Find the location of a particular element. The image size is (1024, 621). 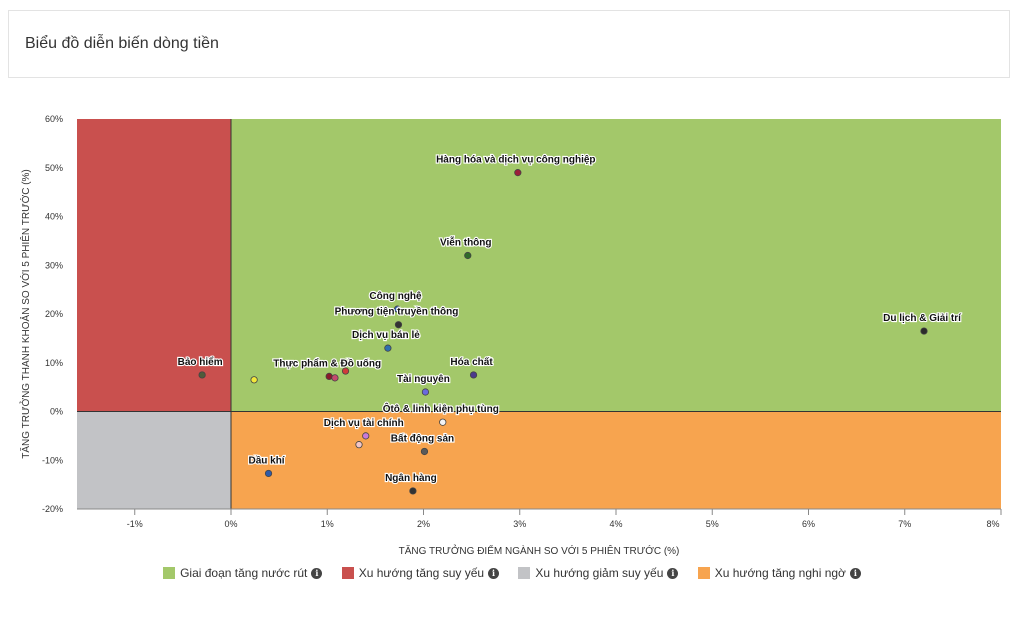

data-label-phuong-tien-truyen-thong: Phương tiện truyền thông is located at coordinates (397, 312).